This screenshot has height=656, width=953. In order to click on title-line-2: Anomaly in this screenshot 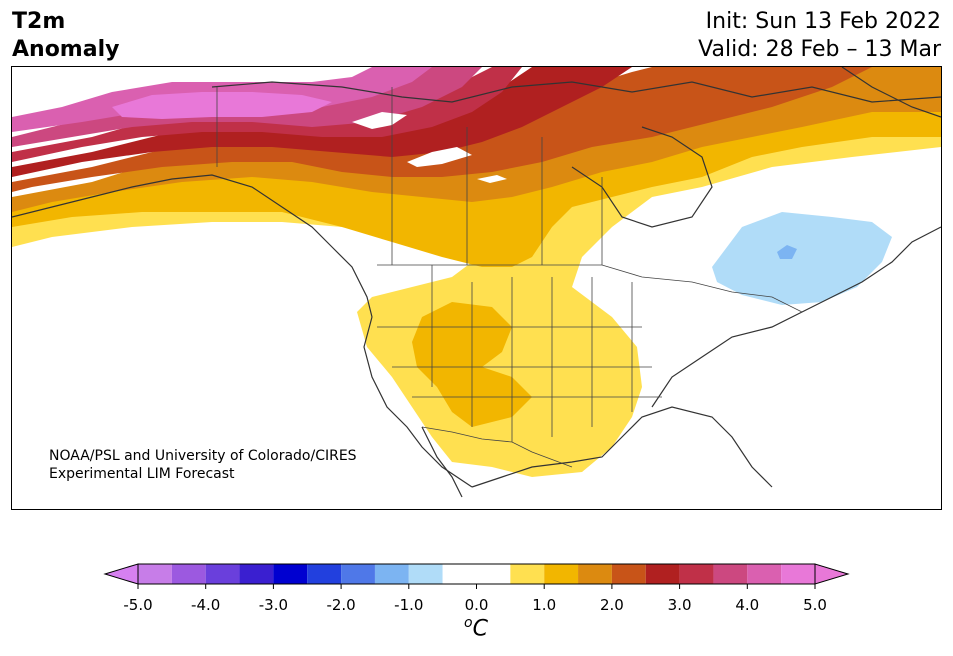, I will do `click(66, 49)`.